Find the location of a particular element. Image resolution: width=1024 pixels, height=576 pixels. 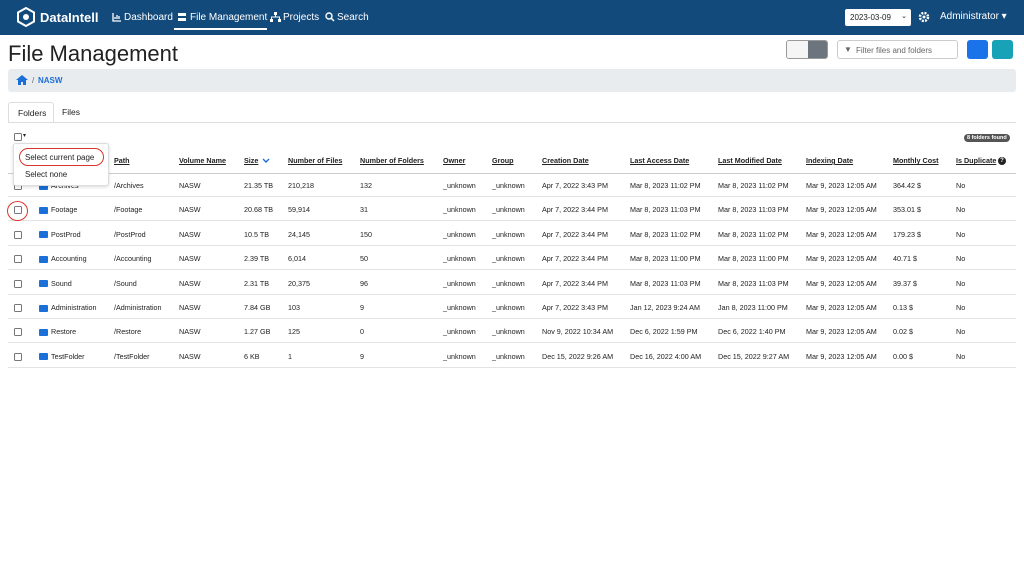

cell: Mar 8, 2023 11:02 PM is located at coordinates (753, 185).